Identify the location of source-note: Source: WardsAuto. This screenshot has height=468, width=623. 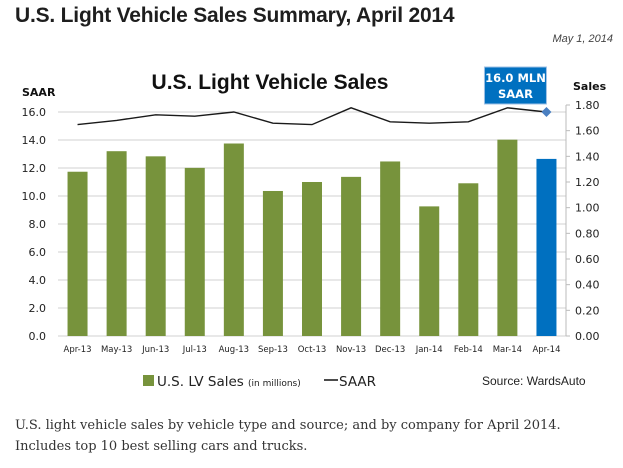
(534, 381).